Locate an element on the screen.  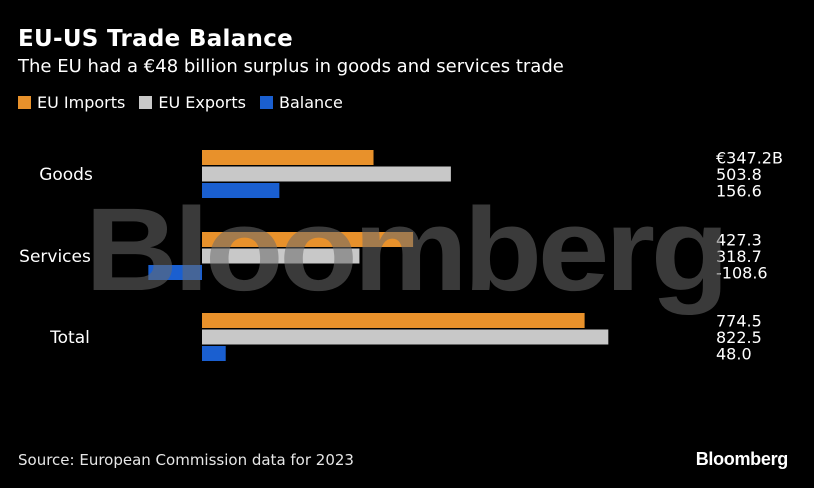
bloomberg-logo: Bloomberg is located at coordinates (742, 459).